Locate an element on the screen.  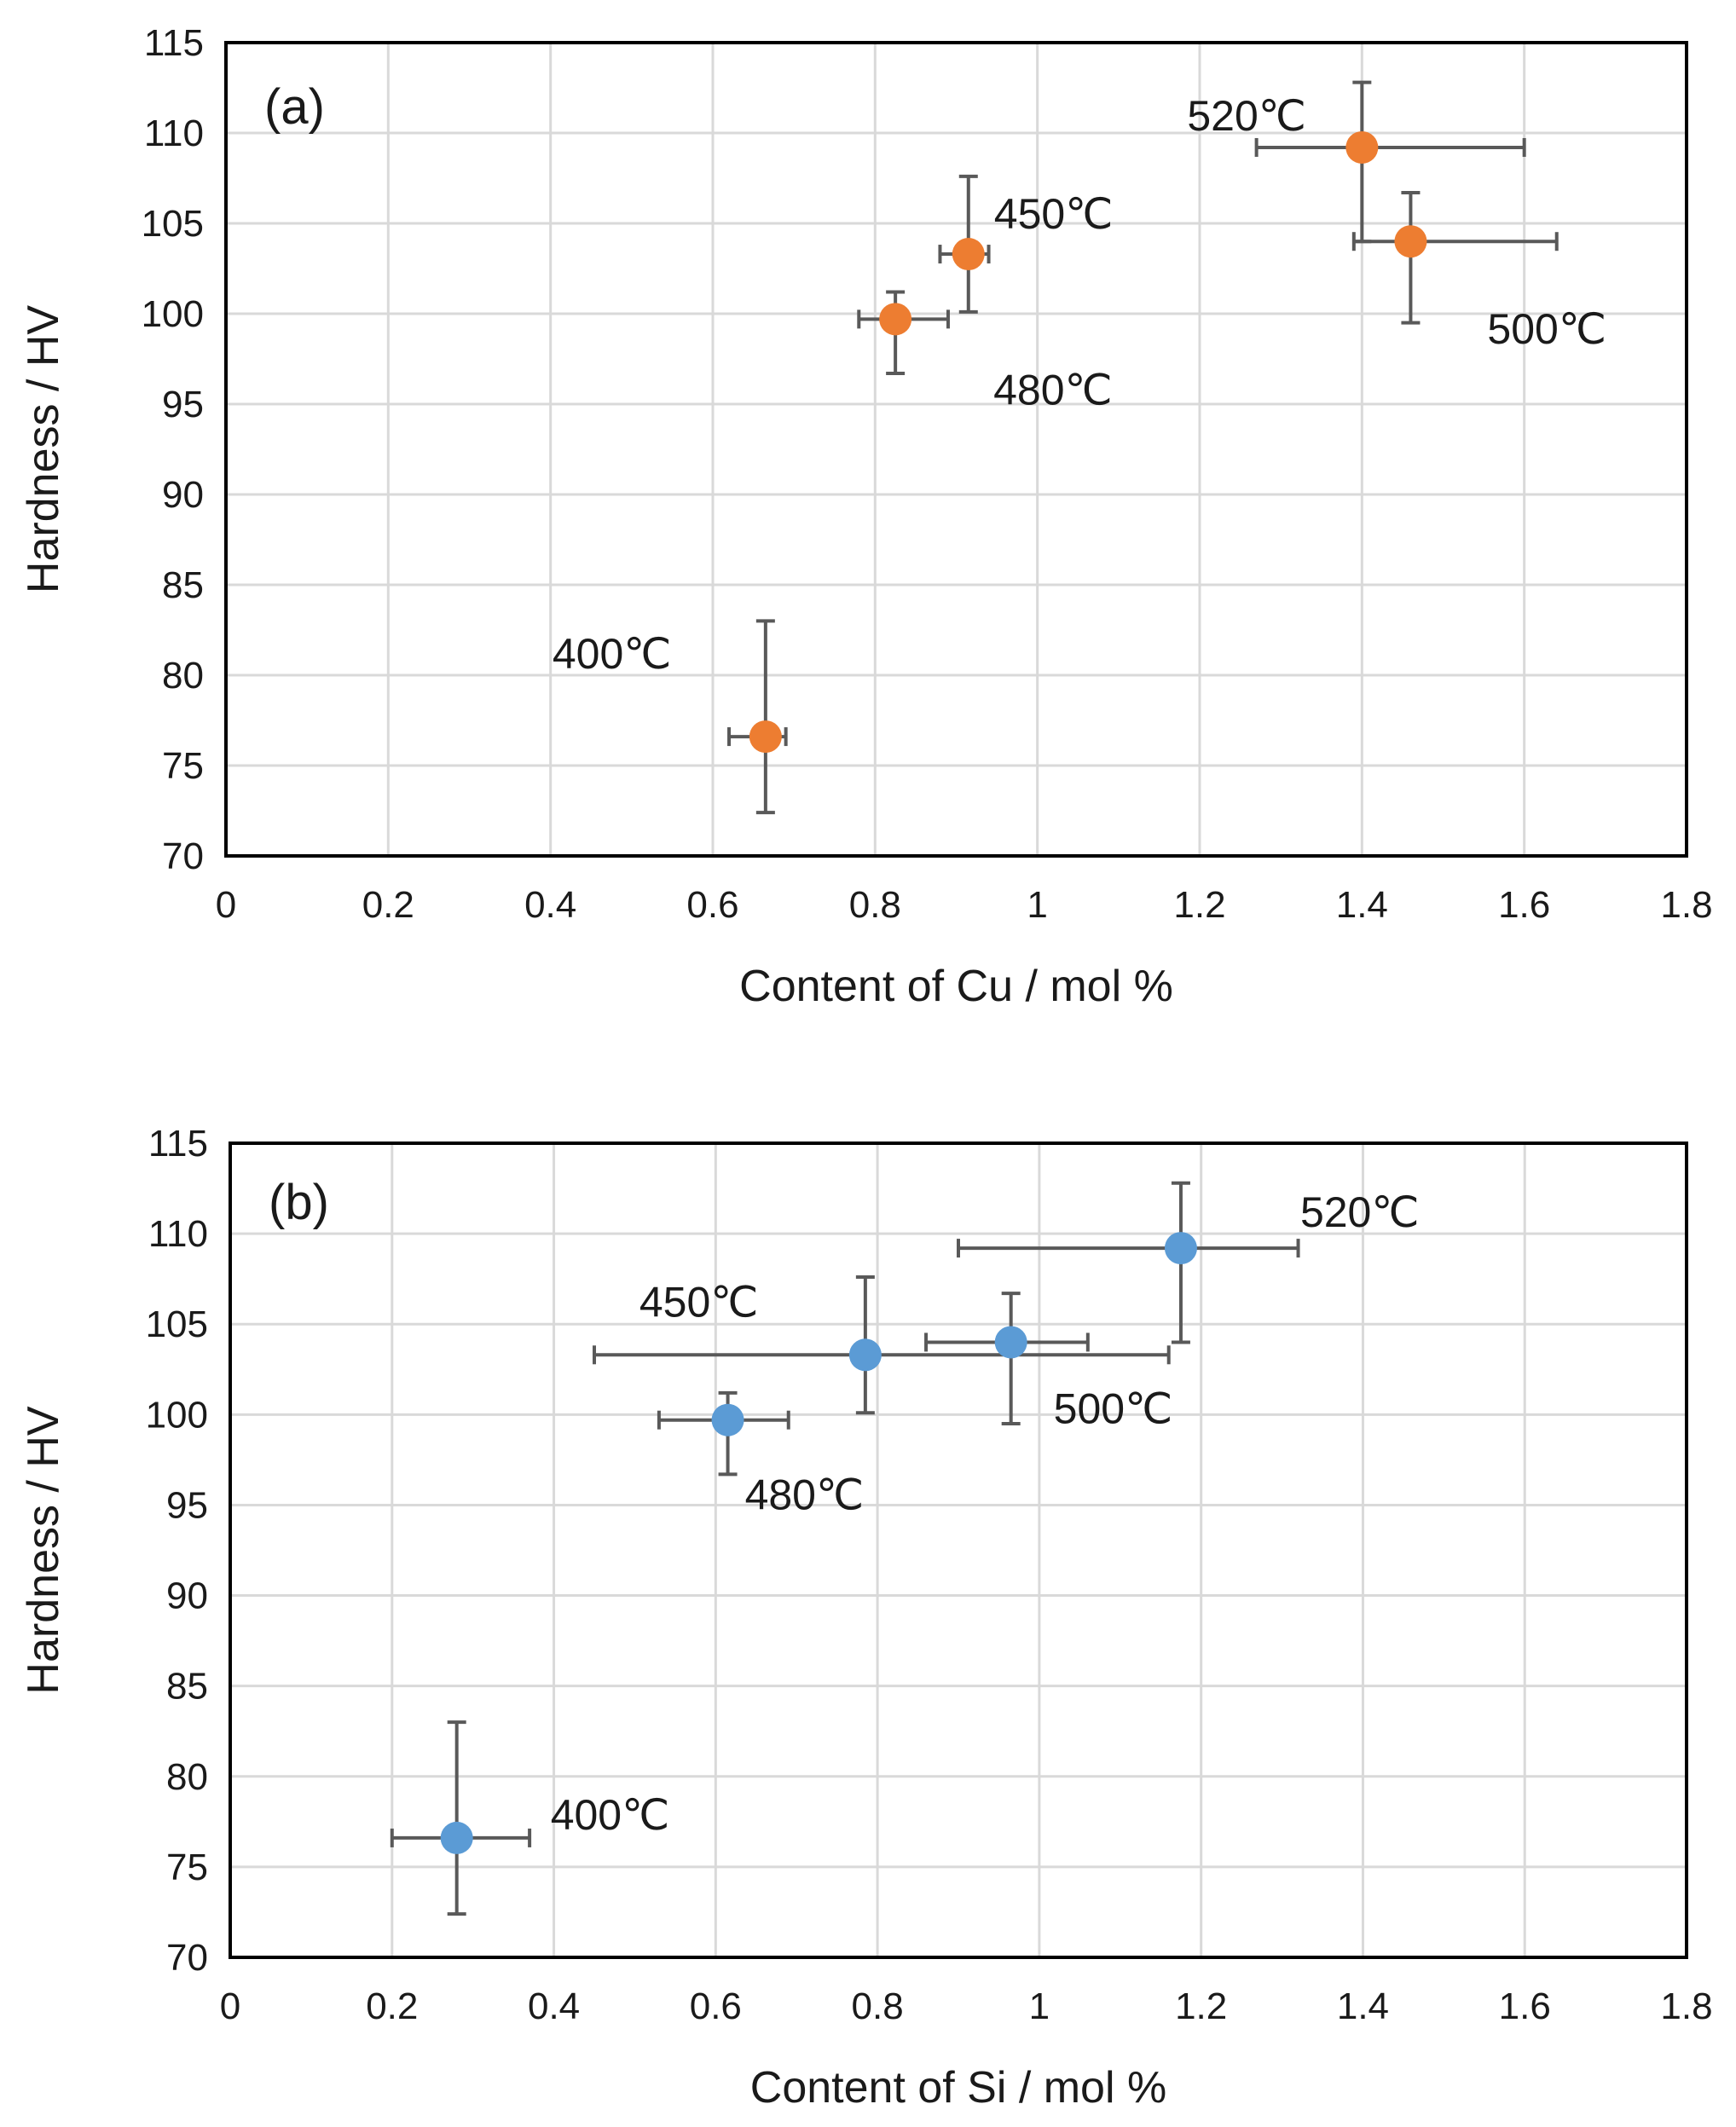
panel-label: (b) is located at coordinates (299, 1202).